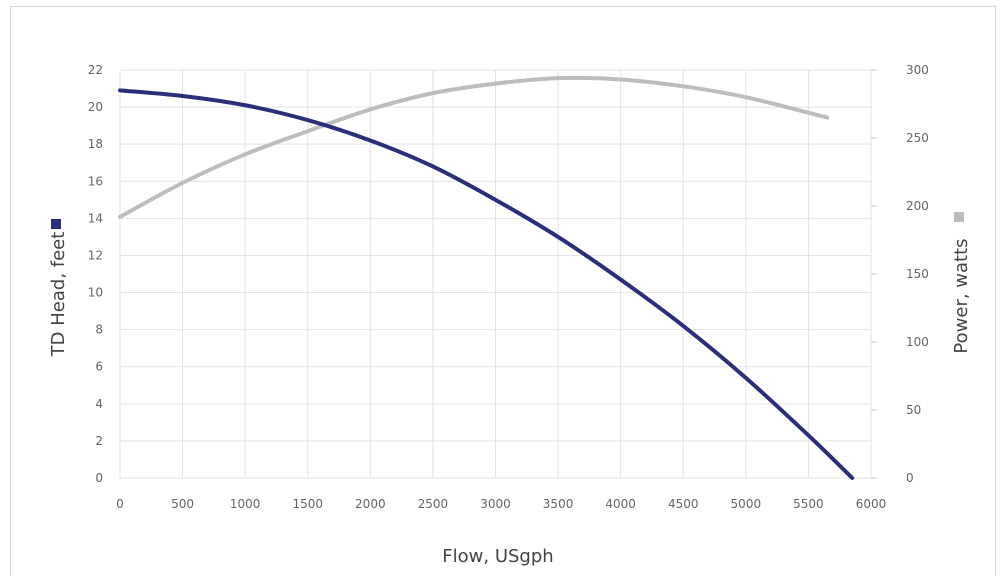  Describe the element at coordinates (99, 330) in the screenshot. I see `left-tick-label: 8` at that location.